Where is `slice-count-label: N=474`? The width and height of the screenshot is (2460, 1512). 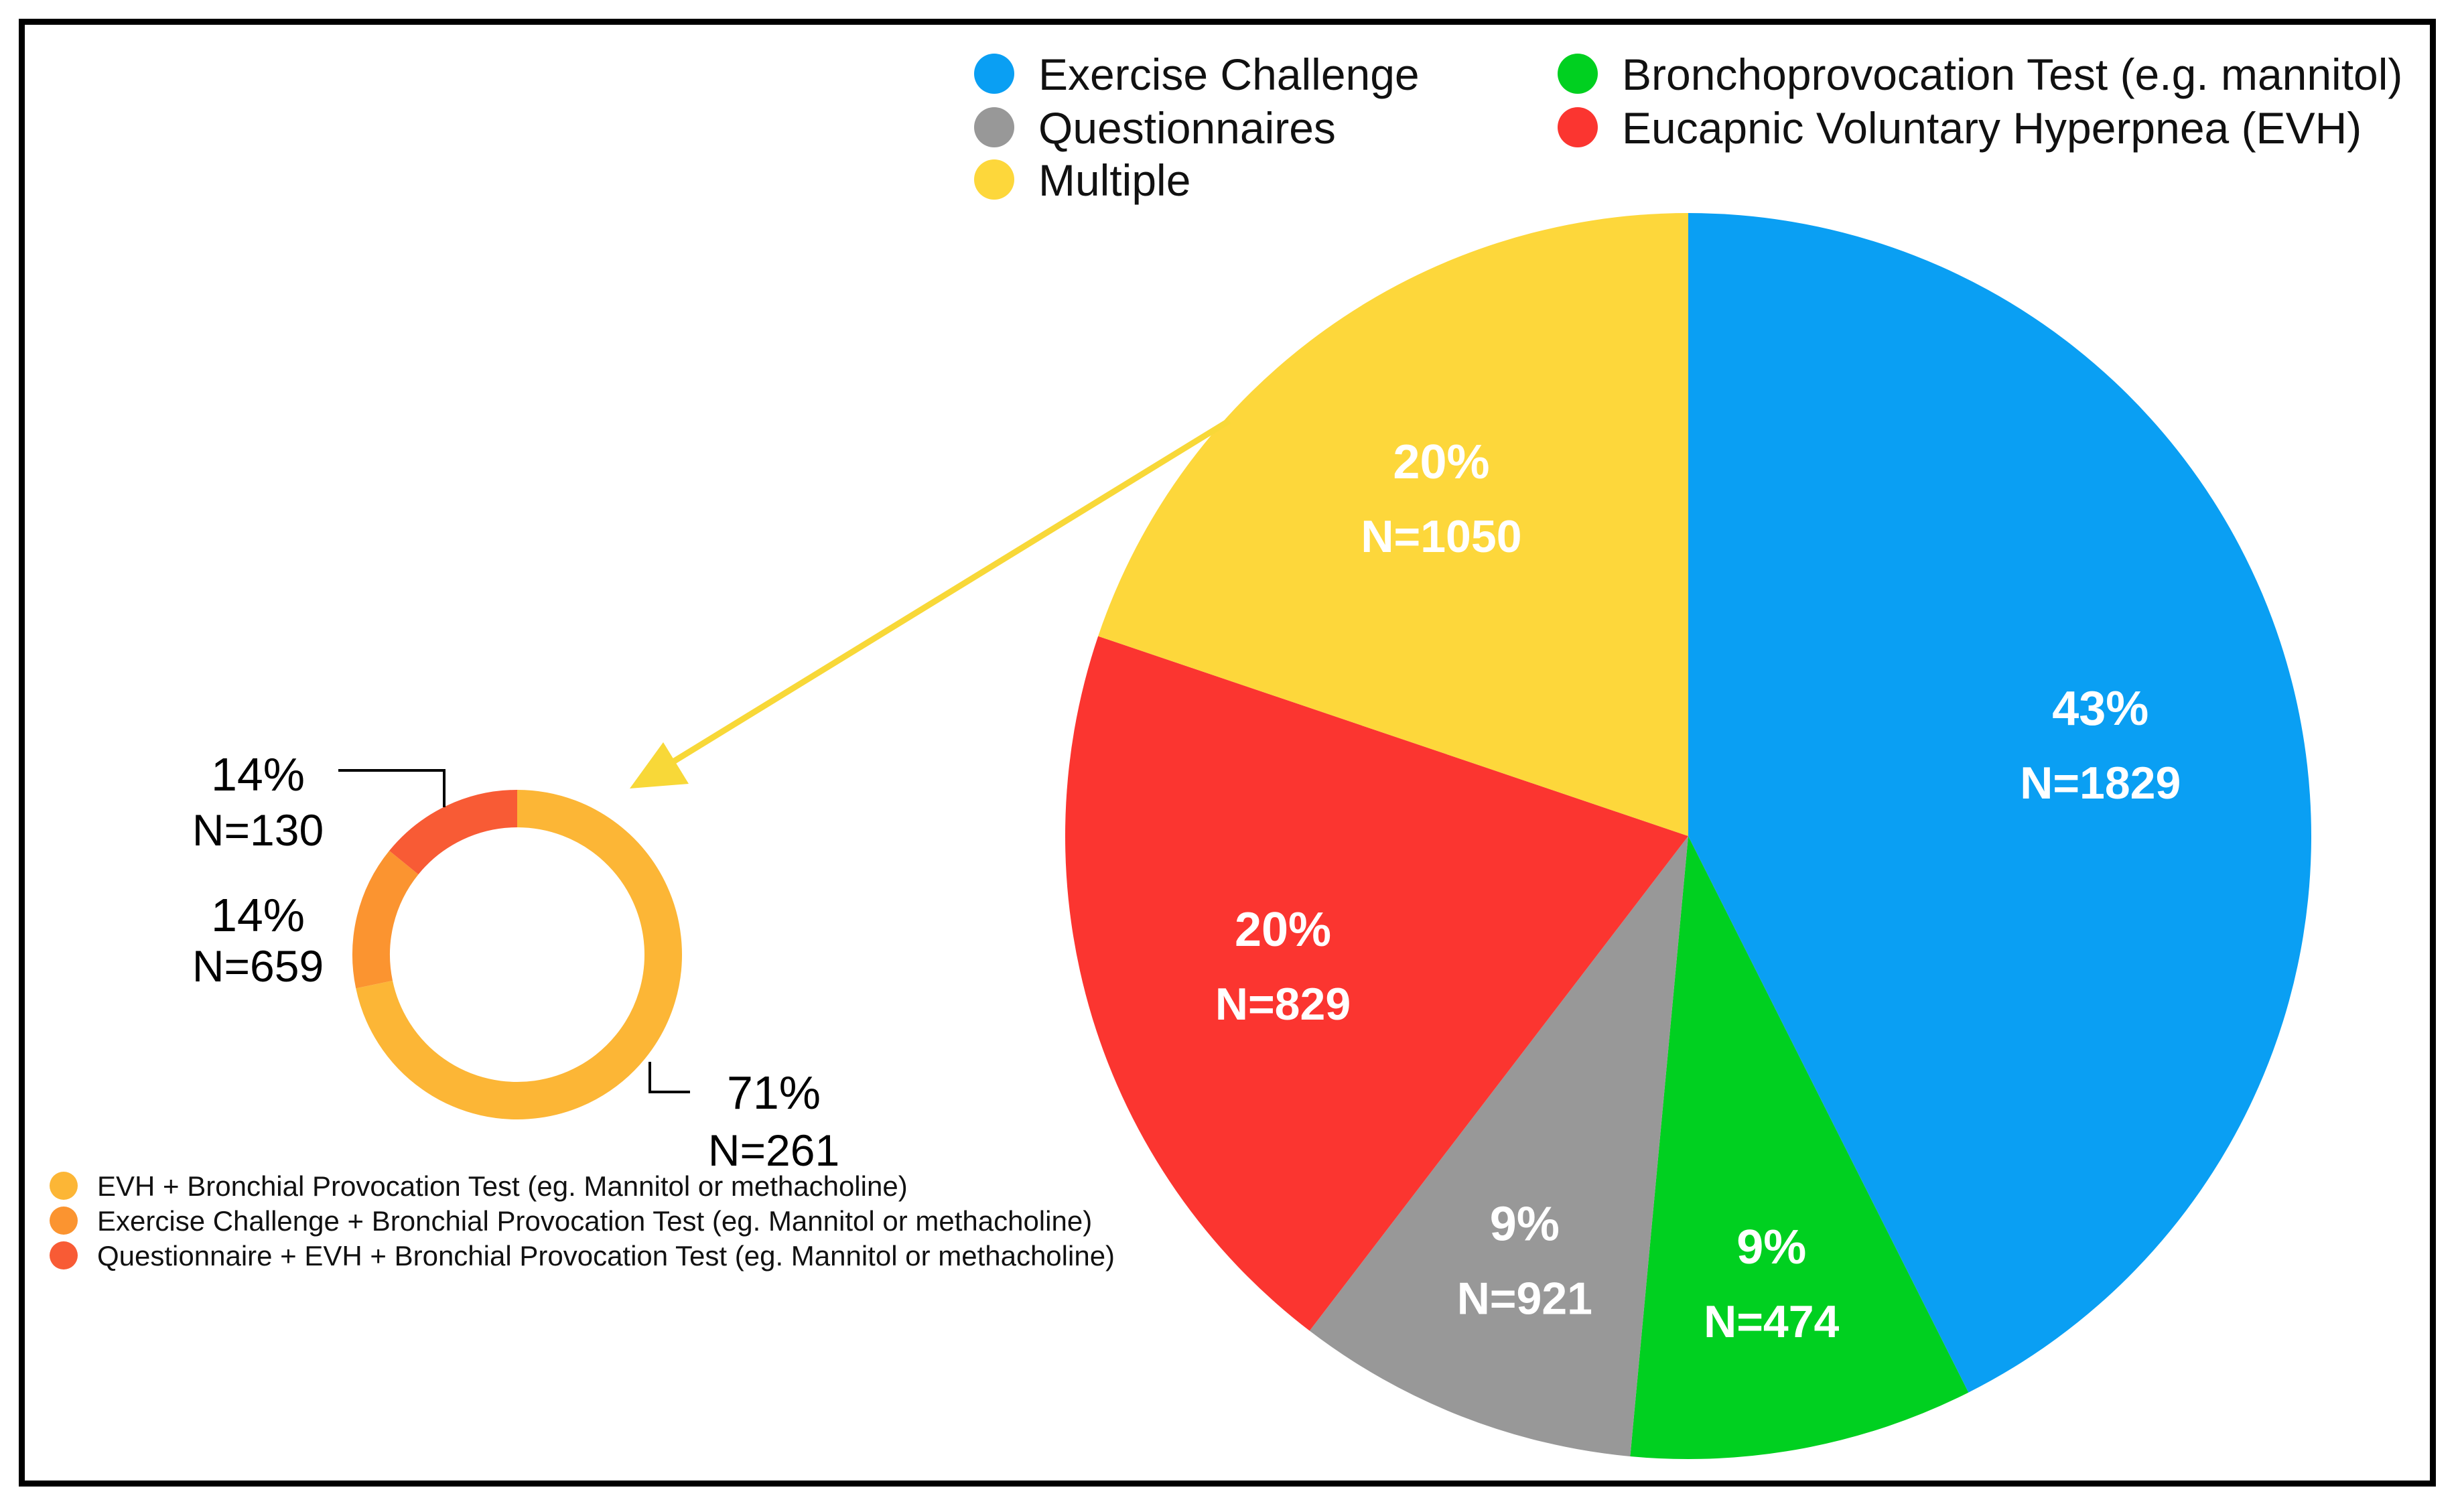 slice-count-label: N=474 is located at coordinates (1771, 1321).